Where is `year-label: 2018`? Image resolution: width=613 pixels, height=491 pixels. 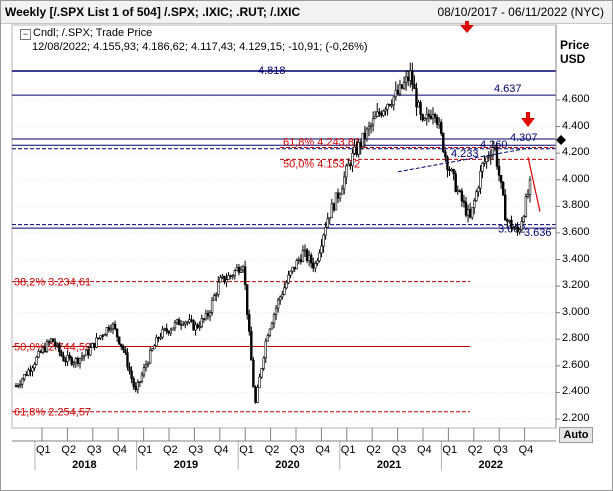
year-label: 2018 is located at coordinates (84, 465).